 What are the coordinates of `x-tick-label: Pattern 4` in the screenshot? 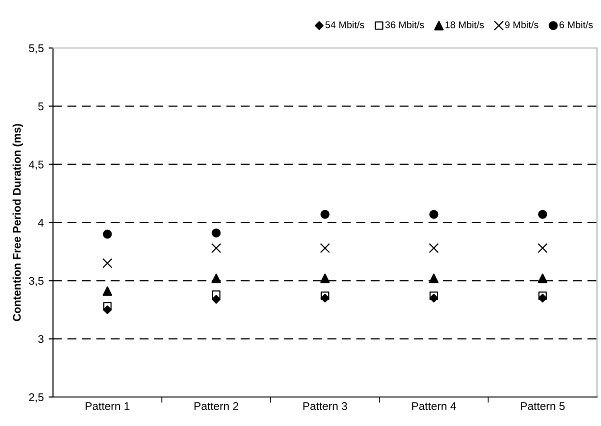 It's located at (434, 406).